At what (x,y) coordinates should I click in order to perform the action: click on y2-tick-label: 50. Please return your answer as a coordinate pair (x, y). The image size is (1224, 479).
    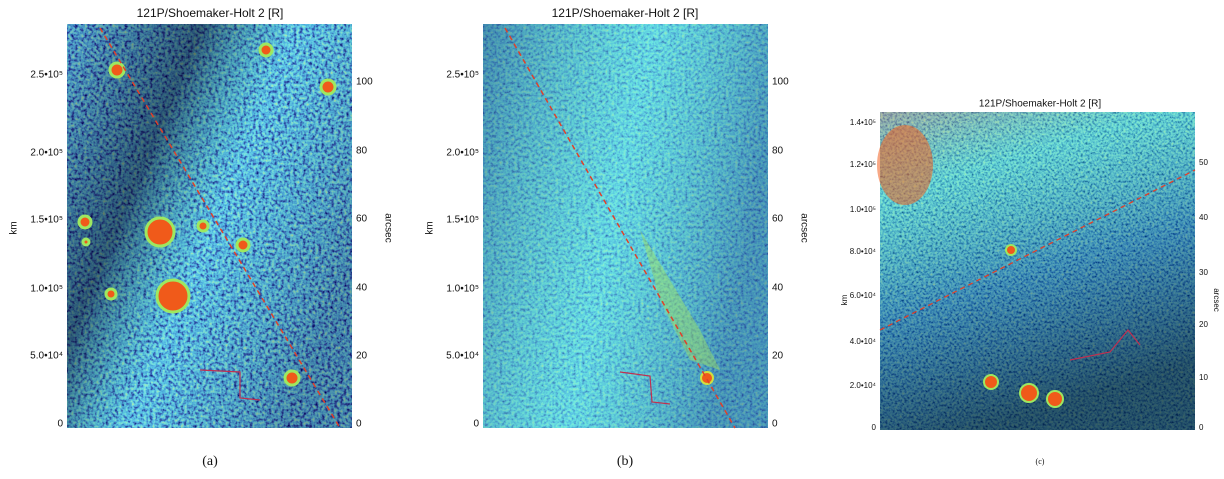
    Looking at the image, I should click on (1203, 162).